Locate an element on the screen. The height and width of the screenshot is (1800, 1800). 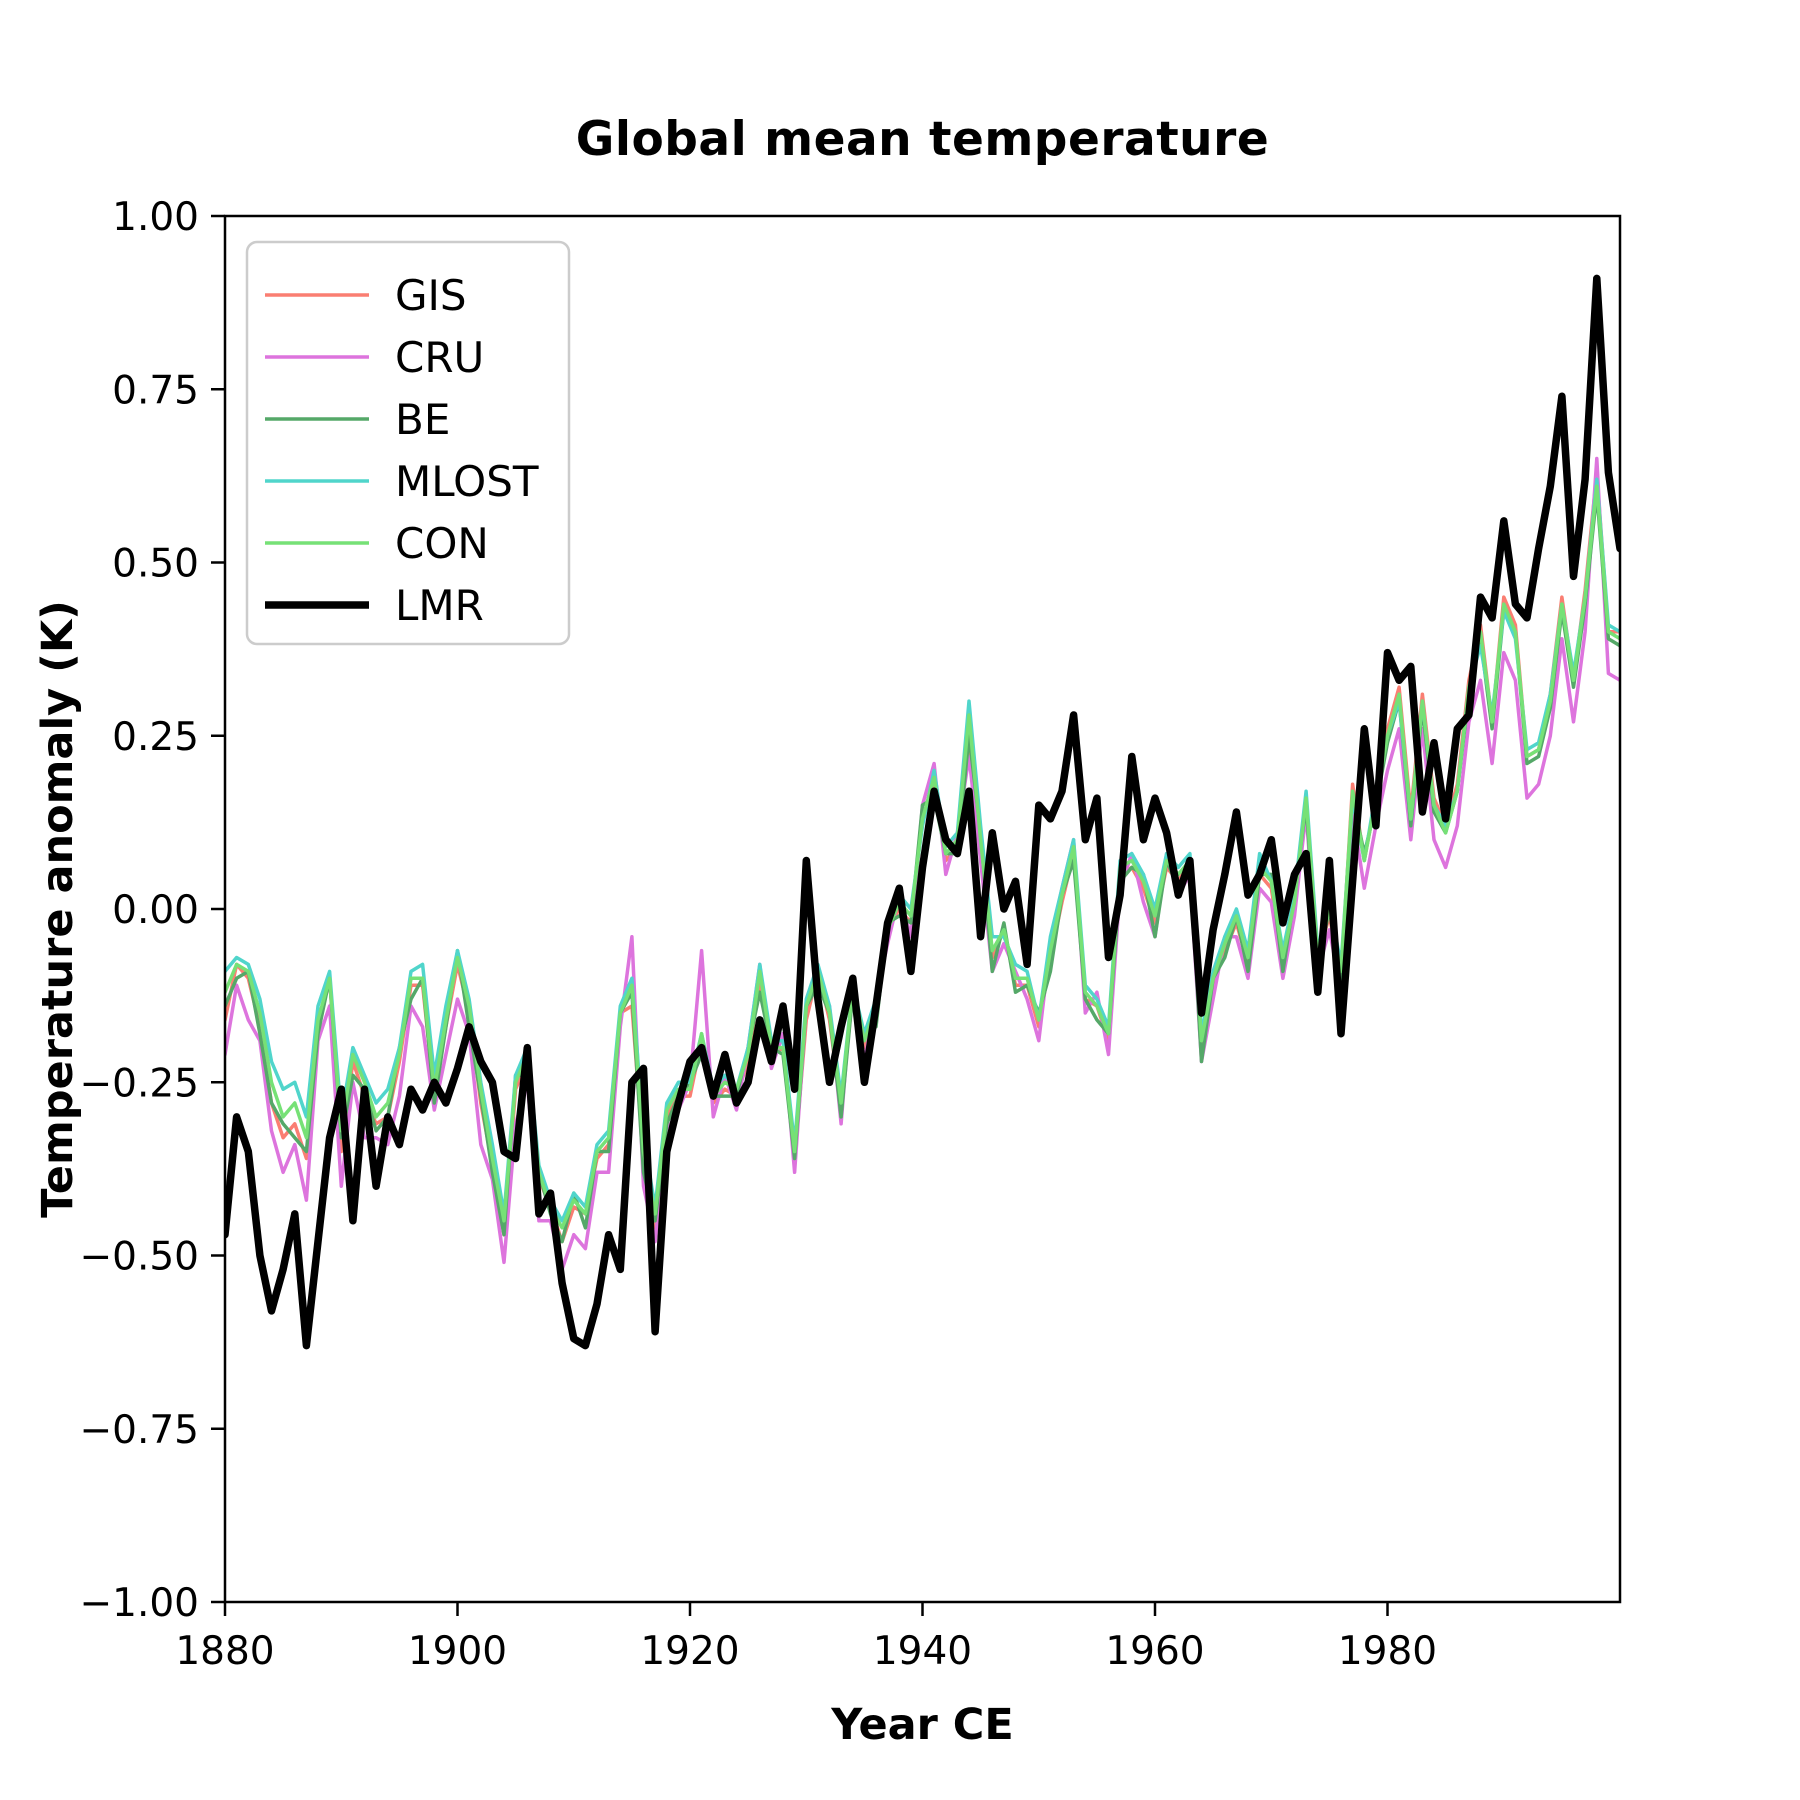
y-tick-label: −0.75 is located at coordinates (139, 1430).